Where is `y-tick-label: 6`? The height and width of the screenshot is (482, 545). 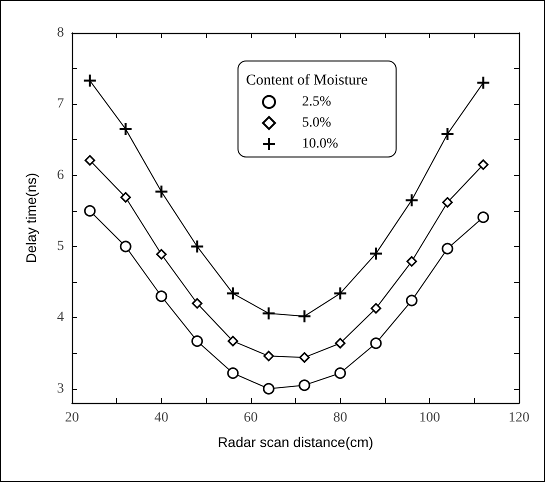
y-tick-label: 6 is located at coordinates (60, 175).